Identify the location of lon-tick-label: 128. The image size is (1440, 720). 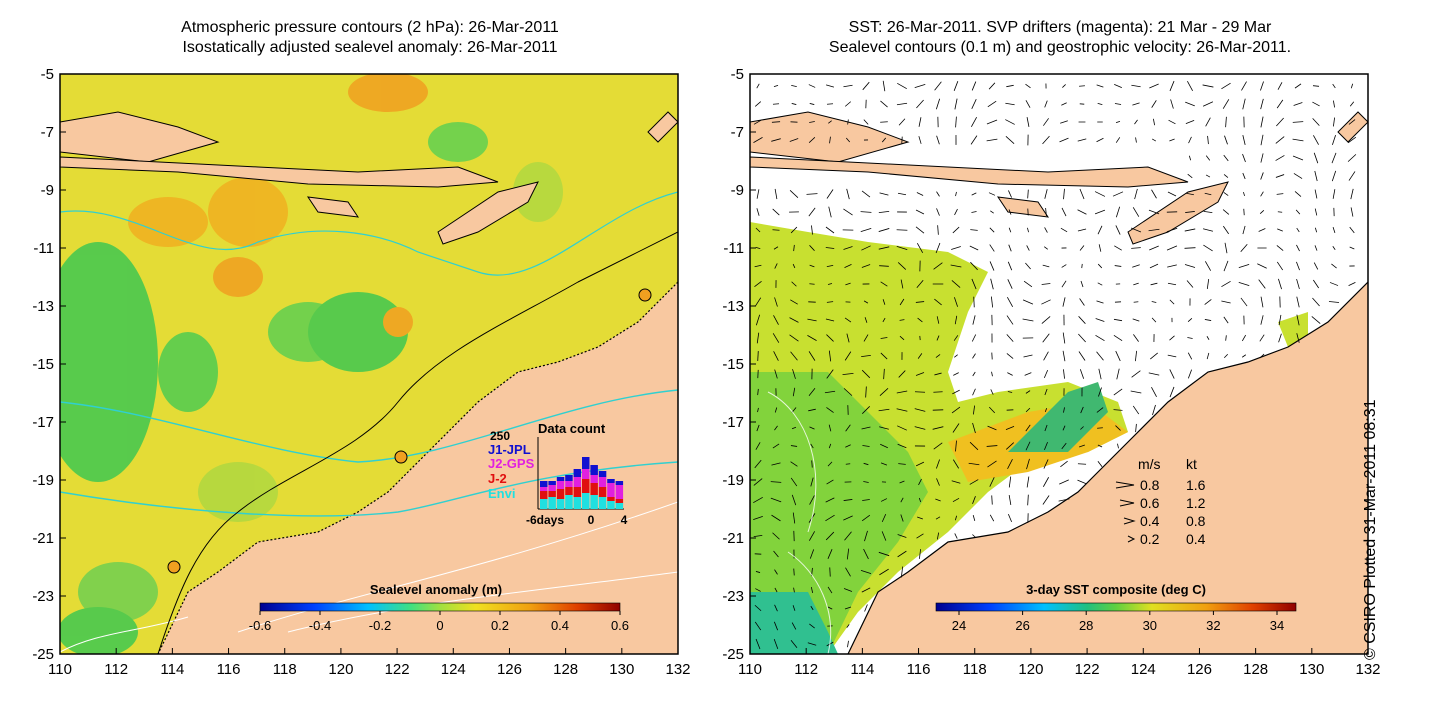
(565, 669).